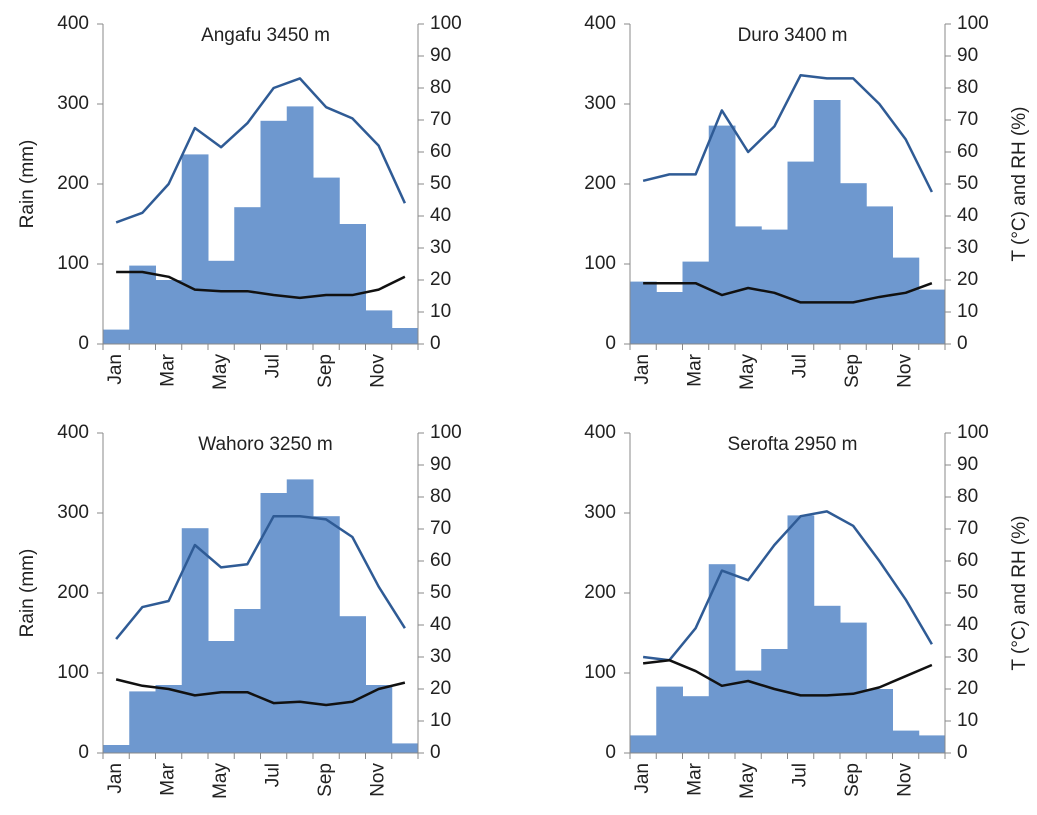  What do you see at coordinates (27, 184) in the screenshot?
I see `y-axis-label: Rain (mm)` at bounding box center [27, 184].